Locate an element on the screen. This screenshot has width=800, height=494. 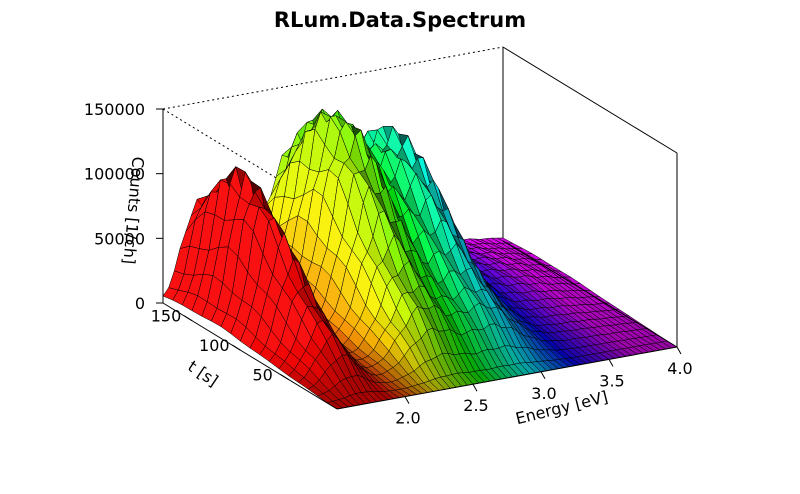
box-edge-front-bottom is located at coordinates (507, 378).